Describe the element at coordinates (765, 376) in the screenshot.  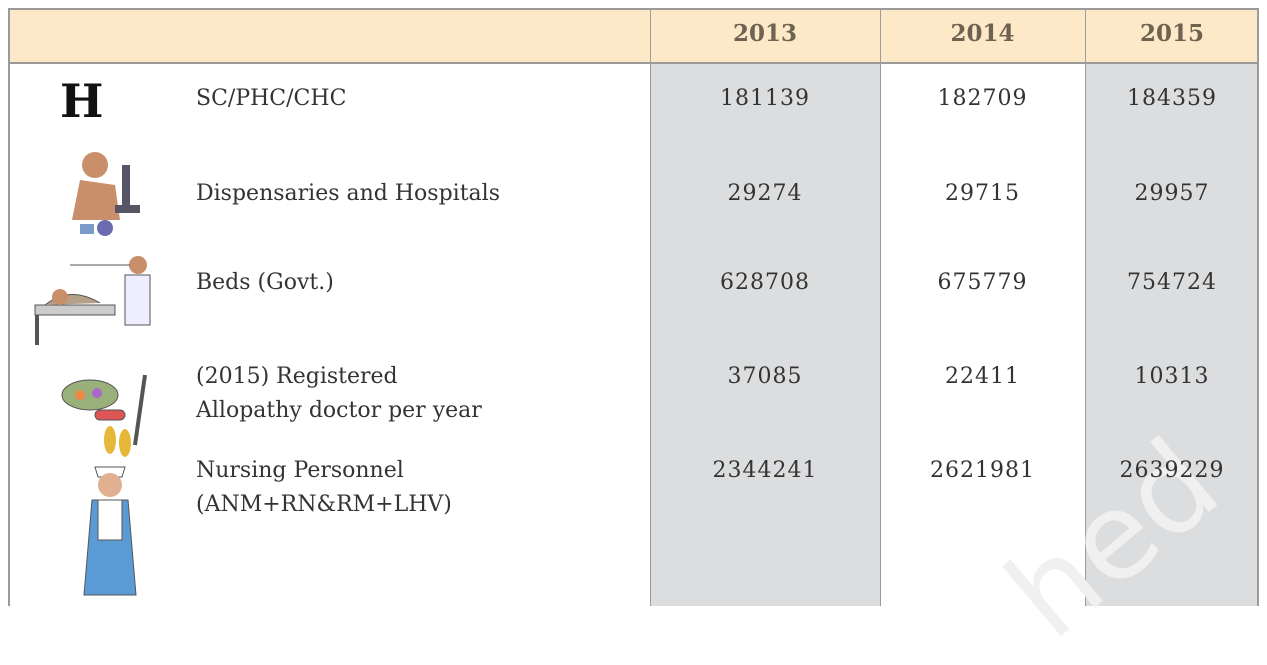
I see `value-cell: 37085` at that location.